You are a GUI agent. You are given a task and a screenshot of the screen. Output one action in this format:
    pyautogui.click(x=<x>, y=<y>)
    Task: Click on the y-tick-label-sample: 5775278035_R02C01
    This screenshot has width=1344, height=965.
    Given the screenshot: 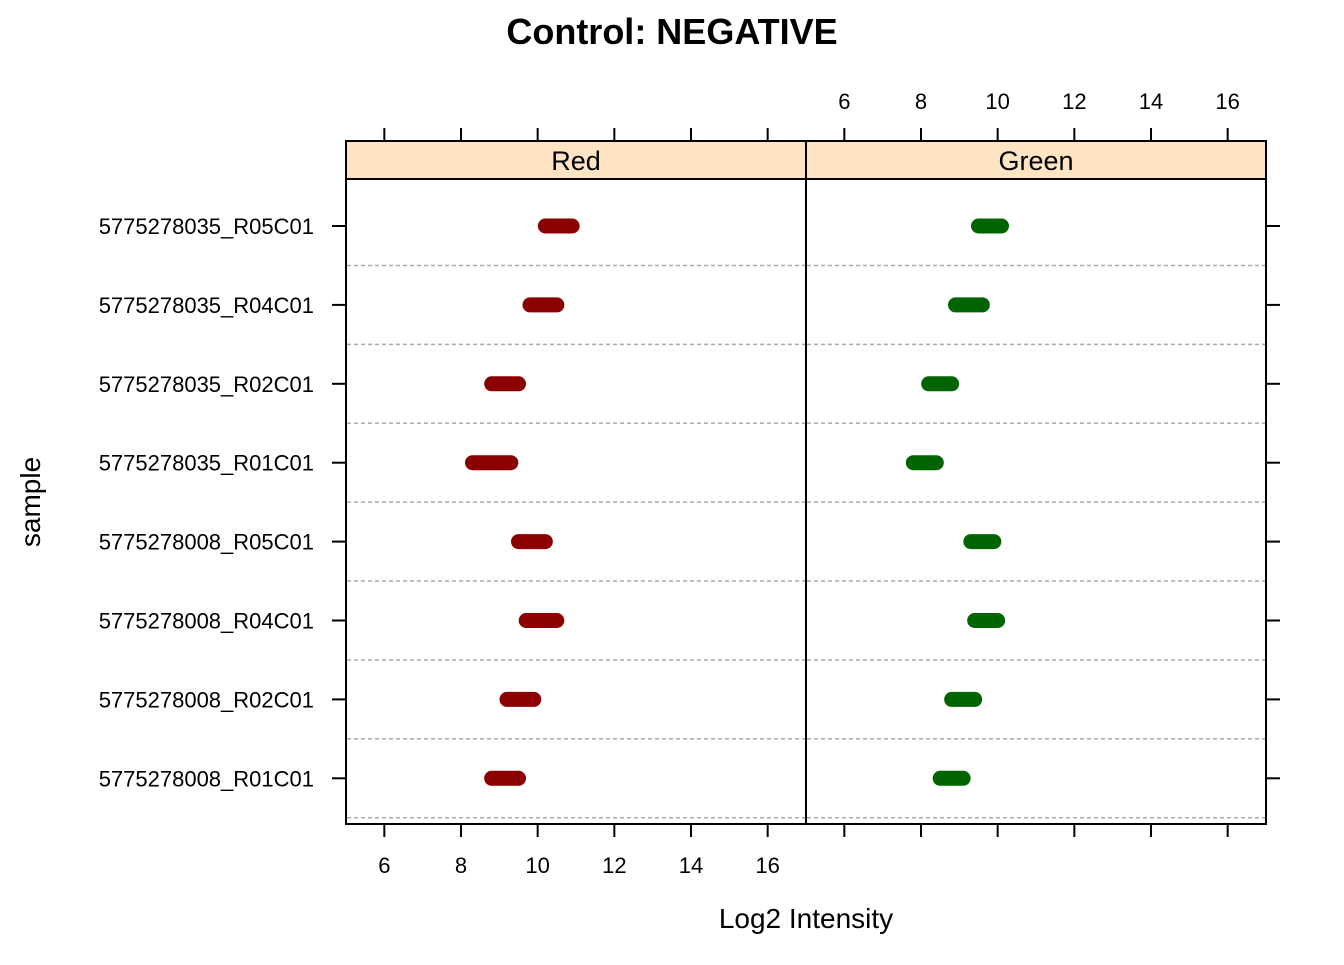 What is the action you would take?
    pyautogui.click(x=206, y=384)
    